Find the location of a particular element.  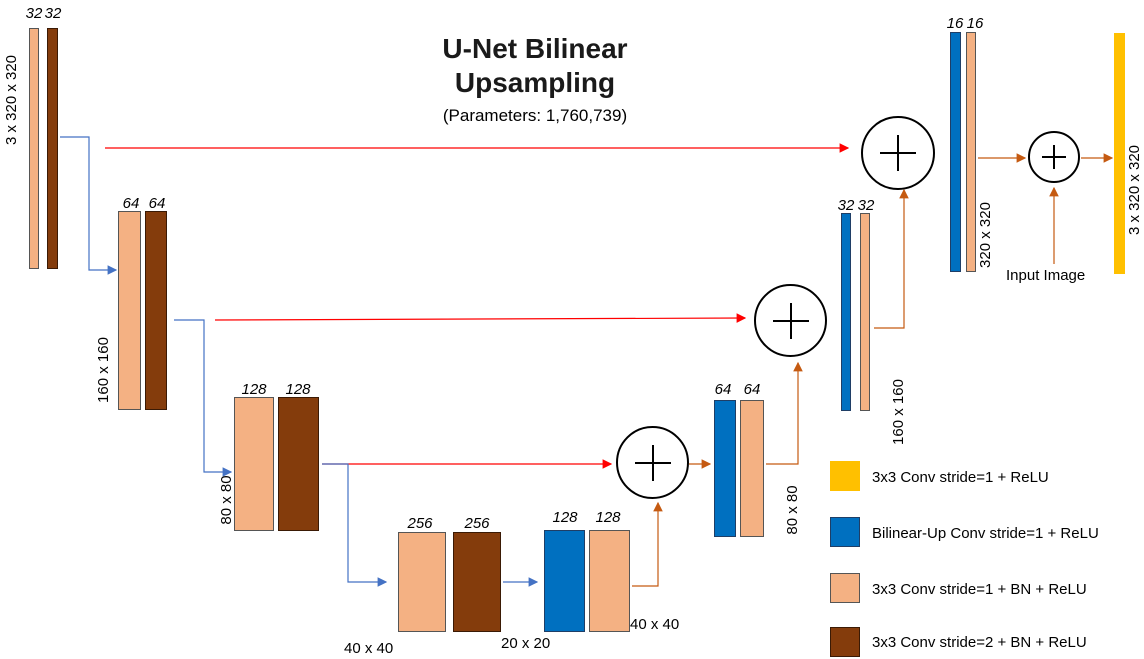

legend-label: 3x3 Conv stride=2 + BN + ReLU is located at coordinates (979, 642).